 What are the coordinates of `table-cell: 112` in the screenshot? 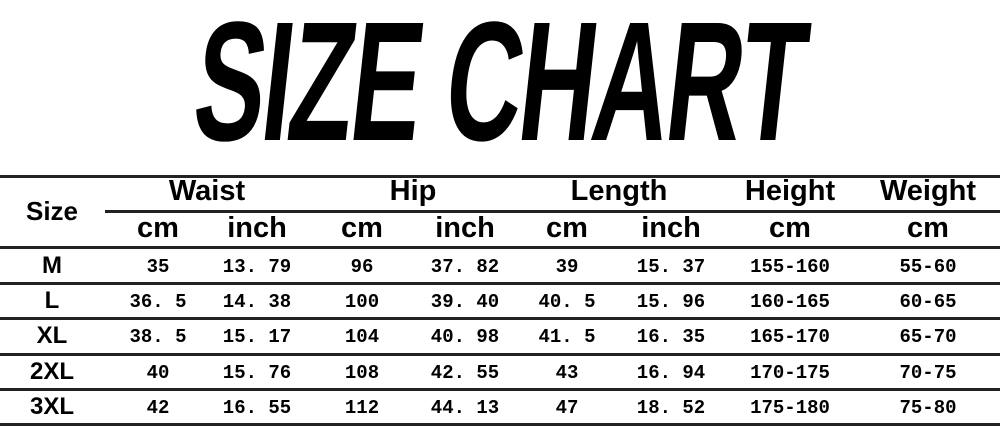 It's located at (362, 408).